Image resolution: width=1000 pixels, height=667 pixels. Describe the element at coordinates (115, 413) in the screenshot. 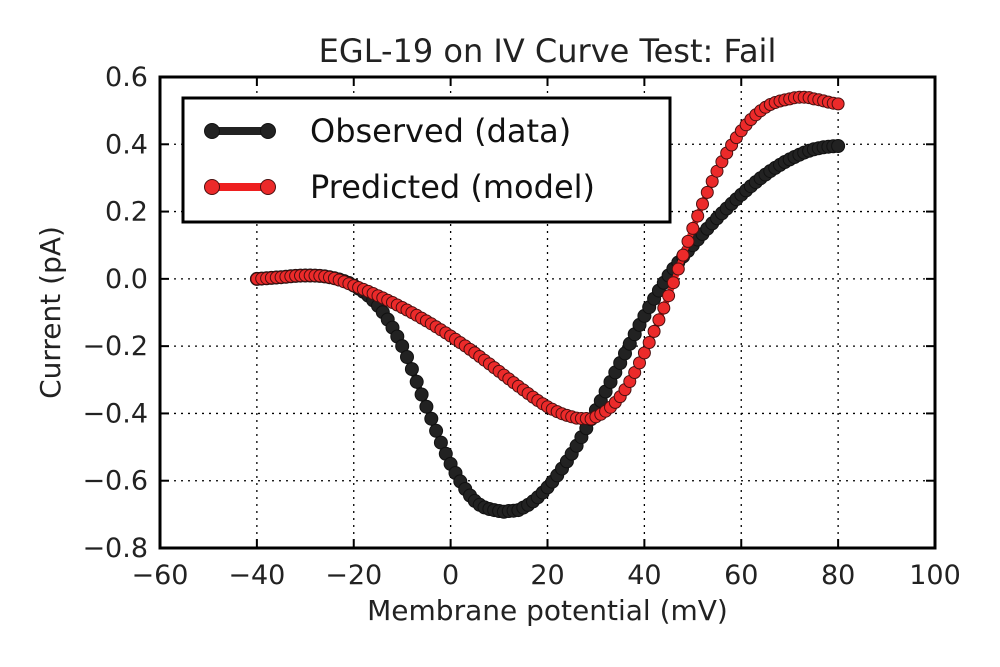

I see `y-tick-label: −0.4` at that location.